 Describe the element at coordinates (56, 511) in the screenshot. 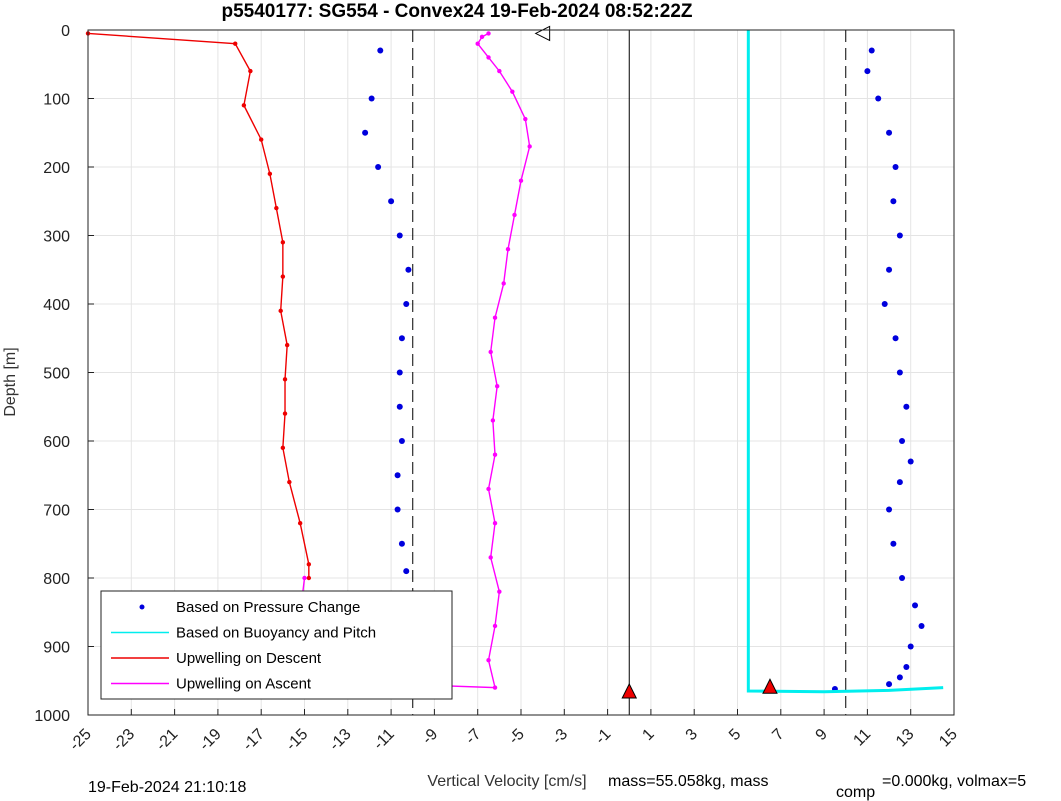

I see `y-tick-label: 700` at that location.